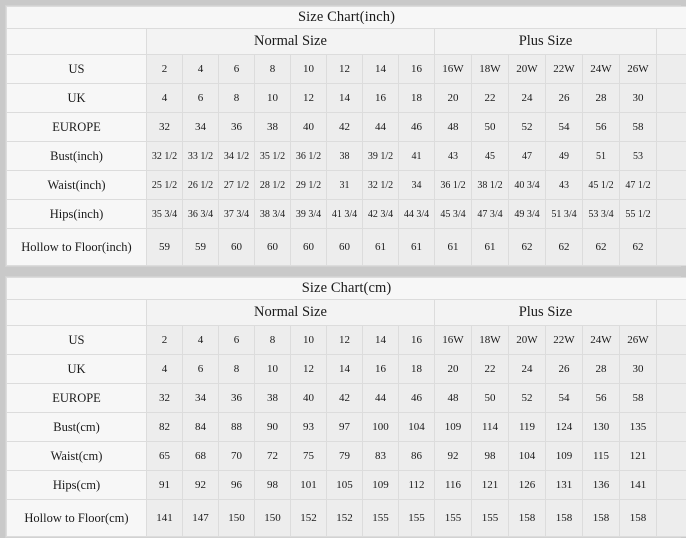 The width and height of the screenshot is (686, 538). I want to click on cell: 38, so click(273, 398).